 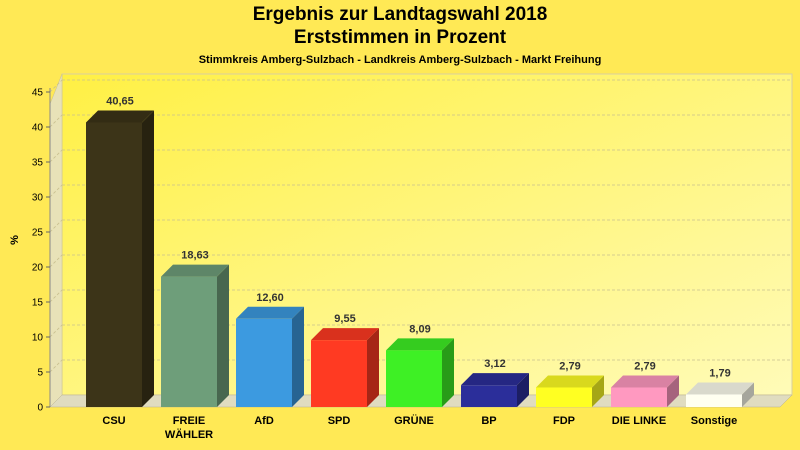 I want to click on left-wall, so click(x=56, y=240).